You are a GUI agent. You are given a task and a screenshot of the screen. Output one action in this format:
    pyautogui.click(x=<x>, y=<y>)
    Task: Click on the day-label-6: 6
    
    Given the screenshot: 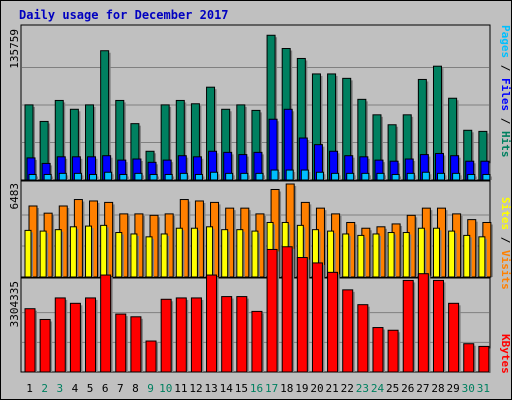 What is the action you would take?
    pyautogui.click(x=105, y=388)
    